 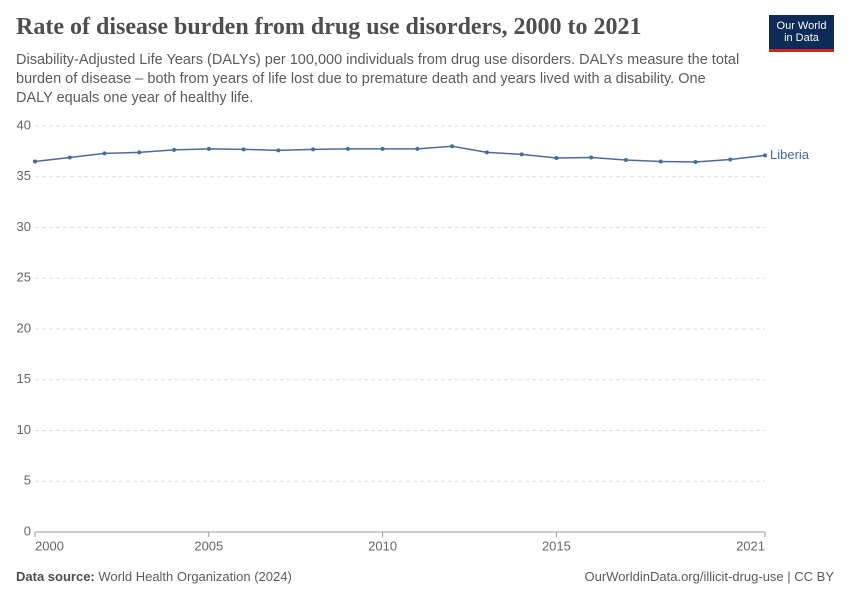 I want to click on y-tick-label: 10, so click(x=24, y=429).